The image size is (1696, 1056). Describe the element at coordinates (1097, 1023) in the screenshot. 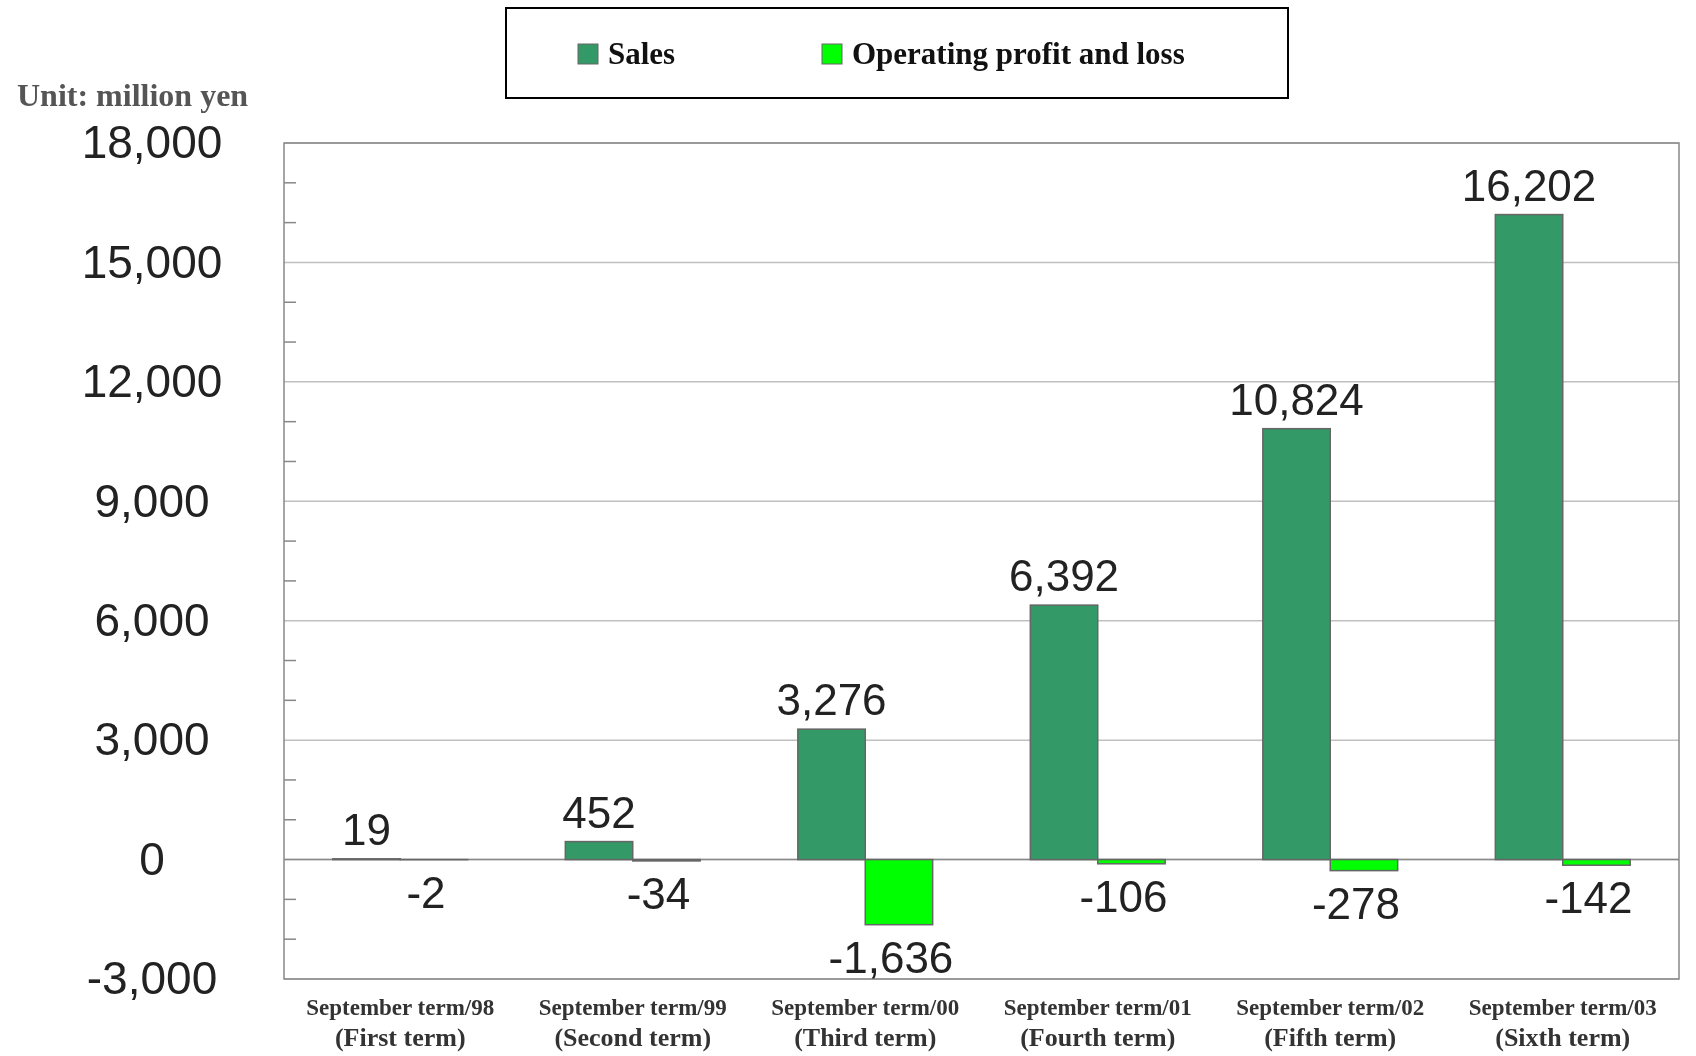

I see `x-tick-label: September term/01 (Fourth term)` at that location.